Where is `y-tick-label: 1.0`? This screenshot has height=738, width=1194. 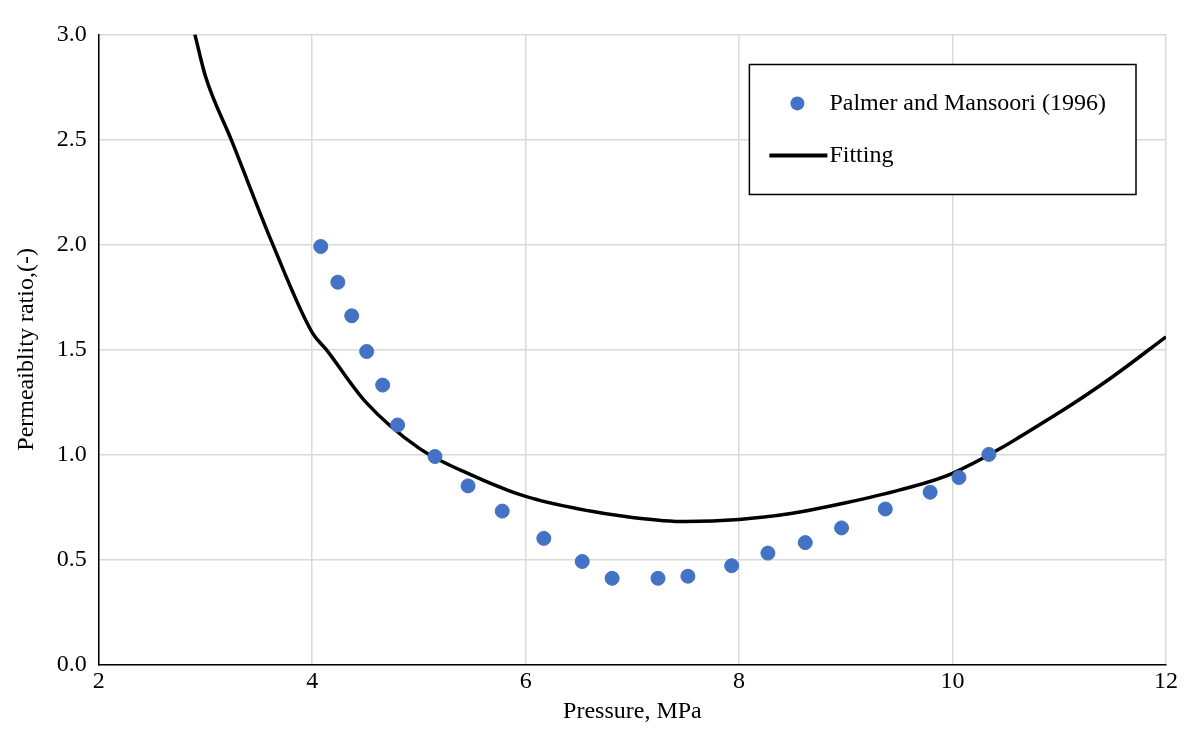 y-tick-label: 1.0 is located at coordinates (71, 452).